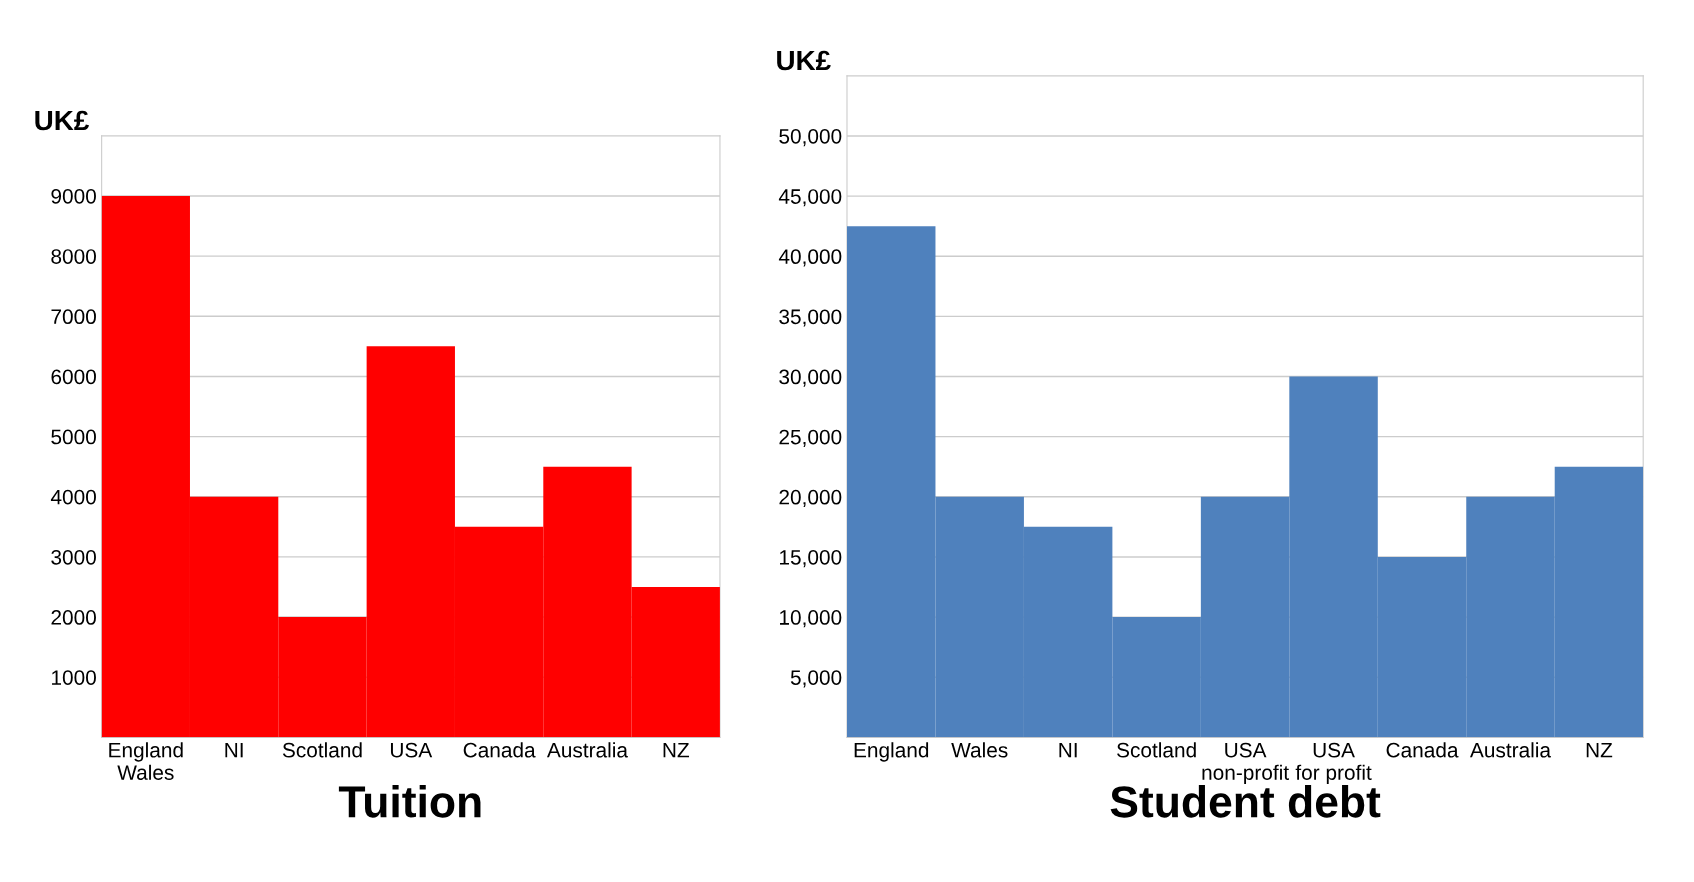 The height and width of the screenshot is (882, 1694). I want to click on y-tick-label: 2000, so click(73, 617).